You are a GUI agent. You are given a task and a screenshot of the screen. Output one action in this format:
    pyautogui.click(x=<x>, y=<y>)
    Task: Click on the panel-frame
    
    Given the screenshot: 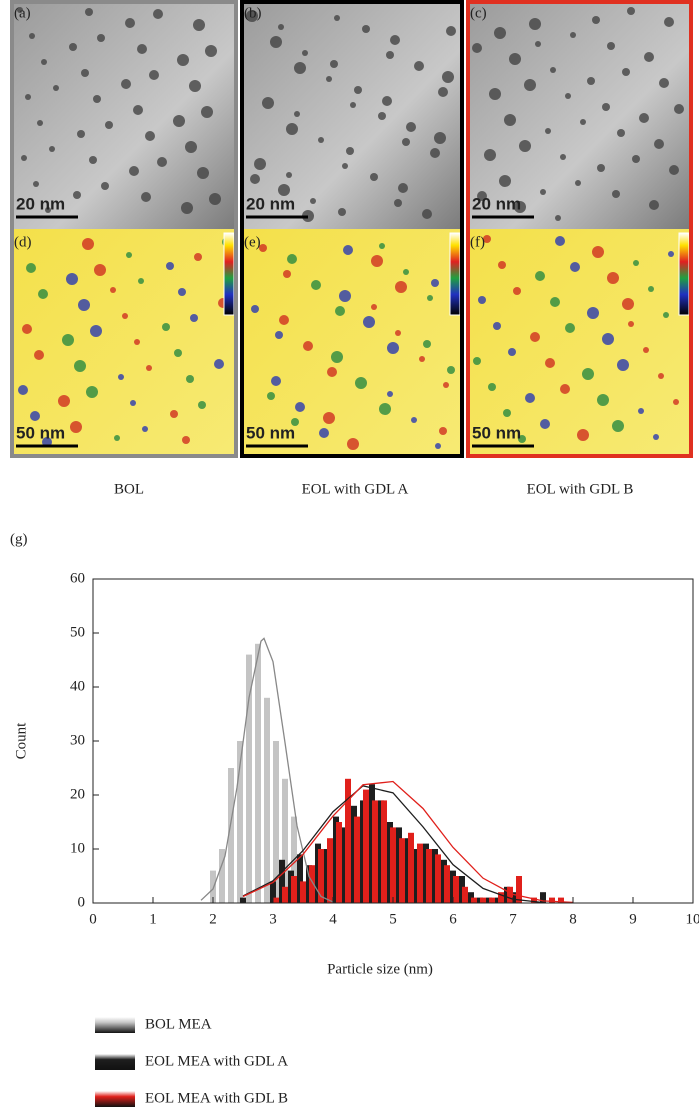 What is the action you would take?
    pyautogui.click(x=579, y=229)
    